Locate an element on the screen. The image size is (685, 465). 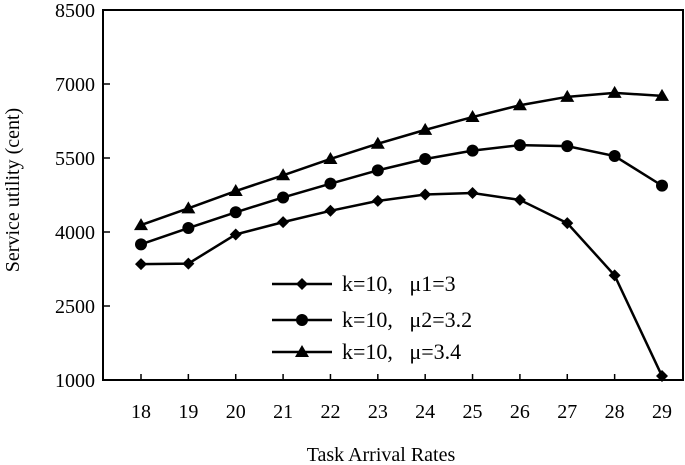
y-tick-label: 5500 is located at coordinates (75, 159).